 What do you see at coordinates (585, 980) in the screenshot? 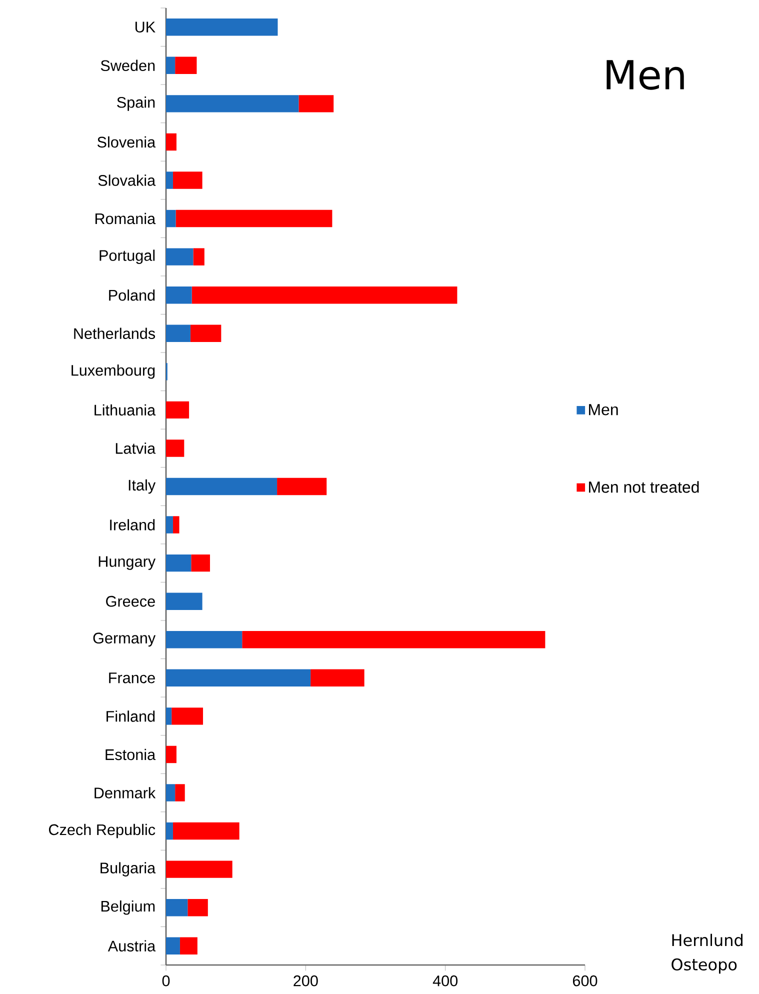
I see `x-tick-label: 600` at bounding box center [585, 980].